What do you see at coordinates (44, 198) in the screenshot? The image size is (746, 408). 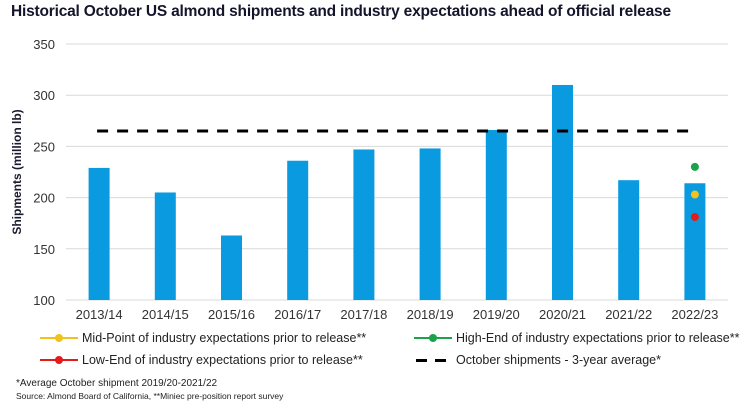 I see `y-tick-label: 200` at bounding box center [44, 198].